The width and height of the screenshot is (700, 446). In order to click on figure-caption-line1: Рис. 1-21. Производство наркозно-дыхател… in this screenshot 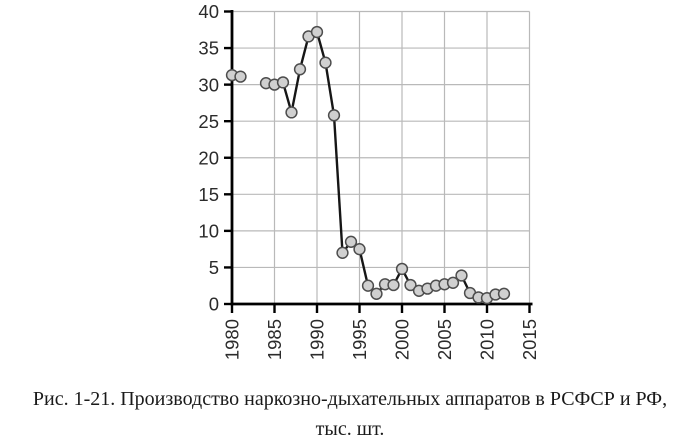, I will do `click(350, 399)`.